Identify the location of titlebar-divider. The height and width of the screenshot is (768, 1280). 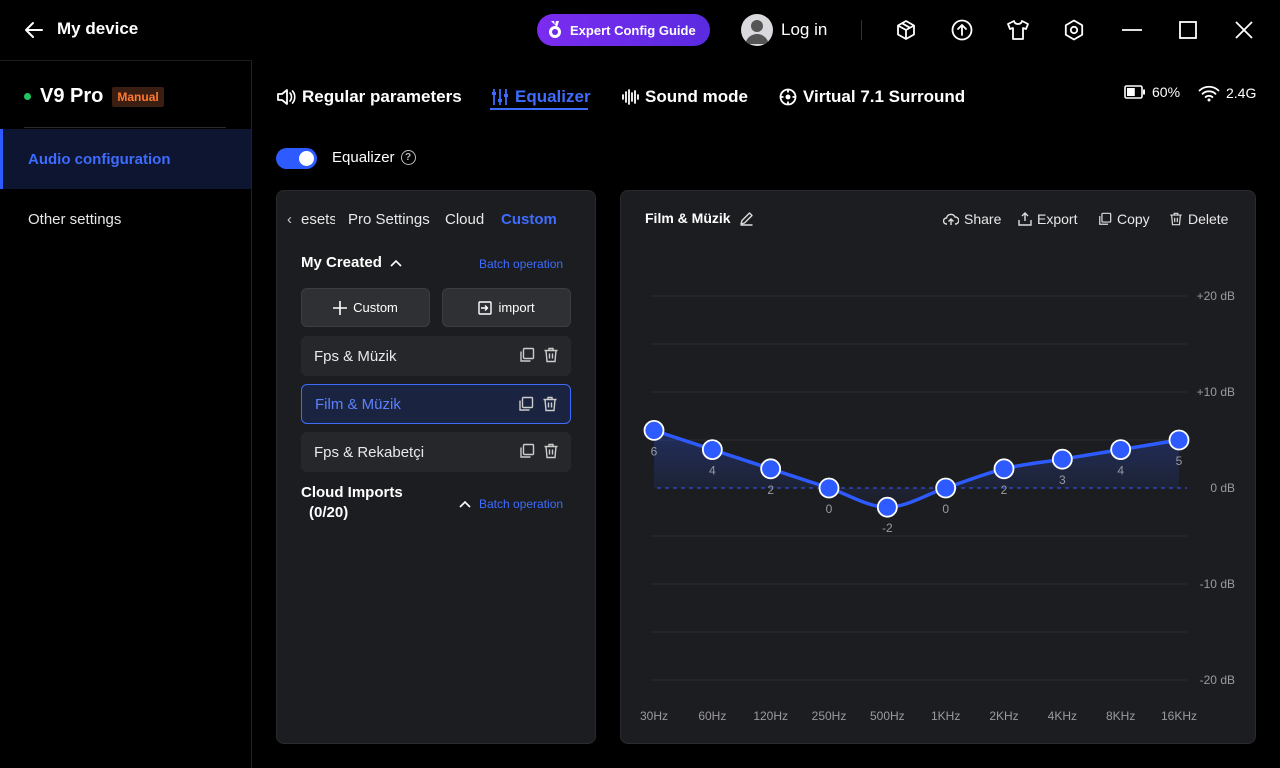
(861, 30).